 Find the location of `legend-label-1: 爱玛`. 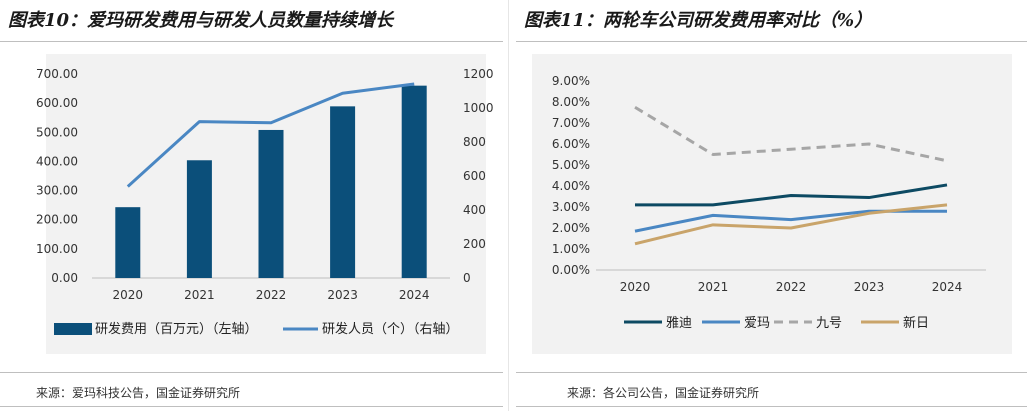

legend-label-1: 爱玛 is located at coordinates (757, 323).